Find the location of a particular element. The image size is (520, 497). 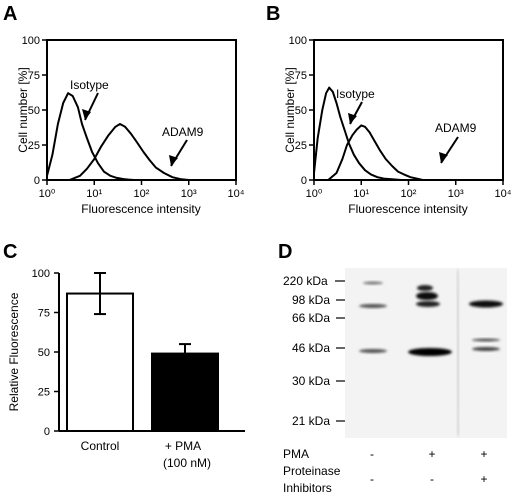

pma-lane3: + is located at coordinates (483, 454).